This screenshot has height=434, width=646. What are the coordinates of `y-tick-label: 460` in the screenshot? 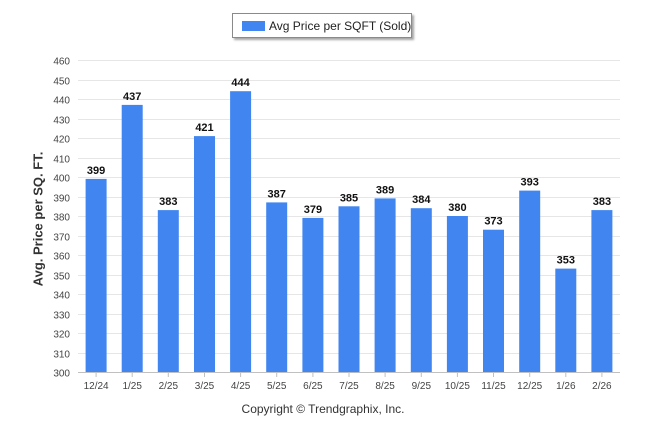 It's located at (61, 62).